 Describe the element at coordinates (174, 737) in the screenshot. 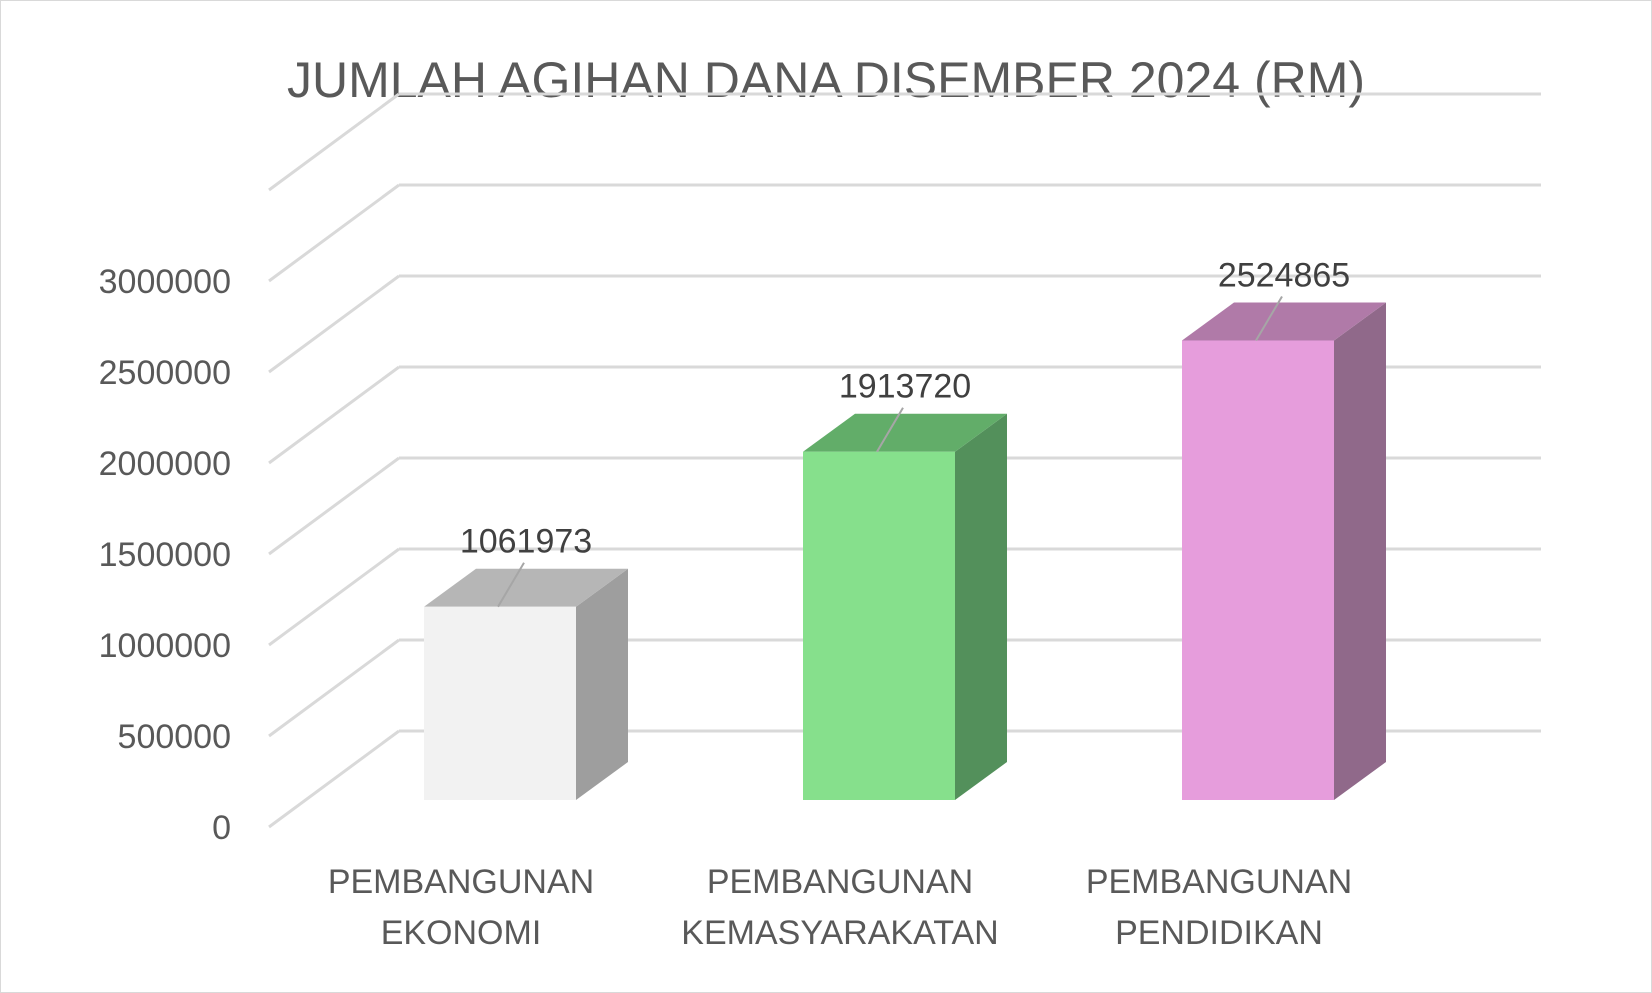

I see `y-tick-label: 500000` at that location.